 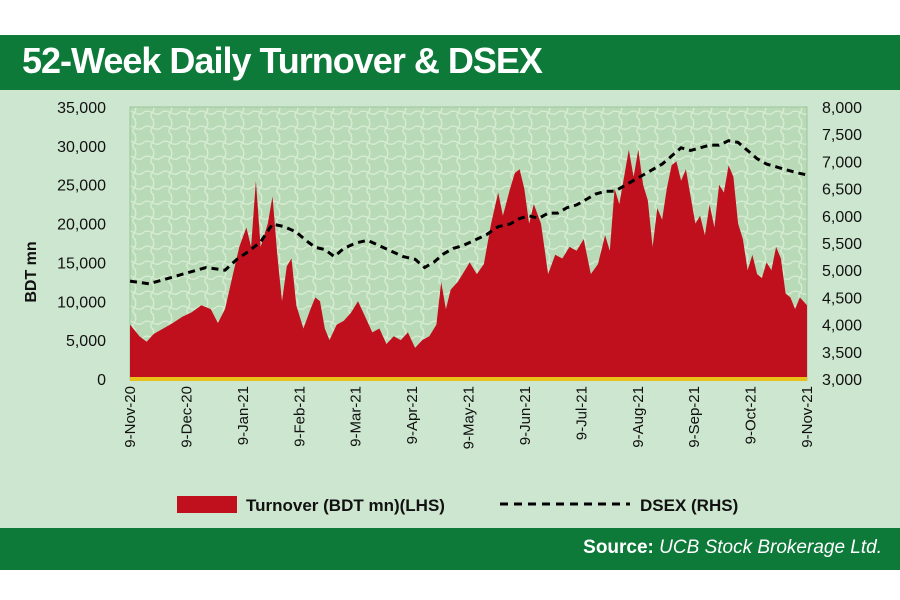 I want to click on x-tick-label: 9-May-21, so click(x=469, y=417).